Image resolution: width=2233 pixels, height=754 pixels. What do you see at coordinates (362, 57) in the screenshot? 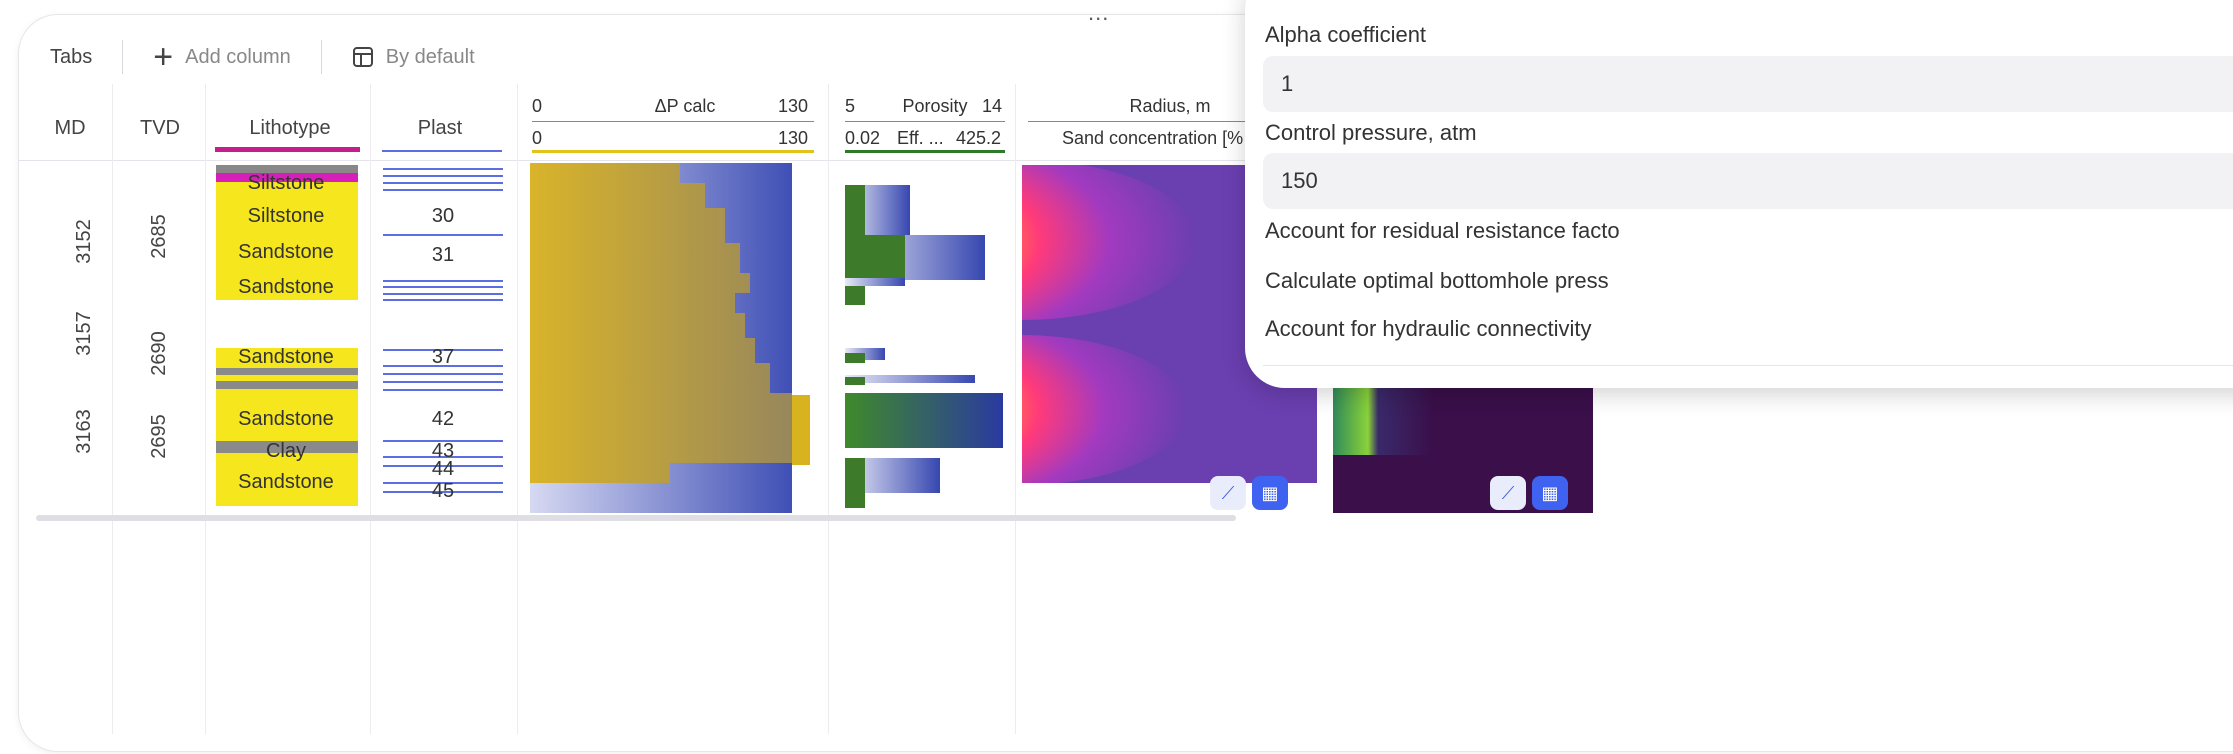
I see `table-layout-icon` at bounding box center [362, 57].